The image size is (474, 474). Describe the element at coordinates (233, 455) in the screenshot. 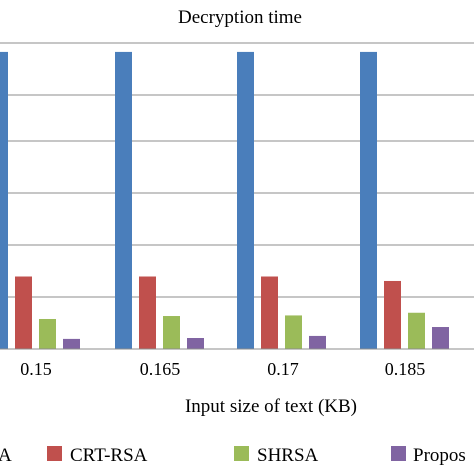

I see `legend: A CRT-RSA SHRSA Propos` at that location.